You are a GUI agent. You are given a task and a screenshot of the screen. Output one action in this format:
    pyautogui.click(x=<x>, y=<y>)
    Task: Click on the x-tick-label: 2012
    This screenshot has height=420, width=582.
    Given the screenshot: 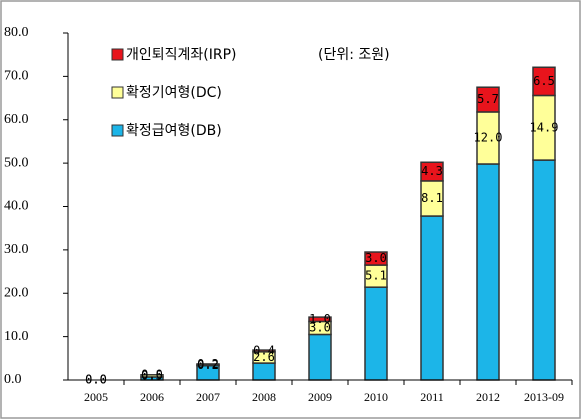 What is the action you would take?
    pyautogui.click(x=488, y=397)
    